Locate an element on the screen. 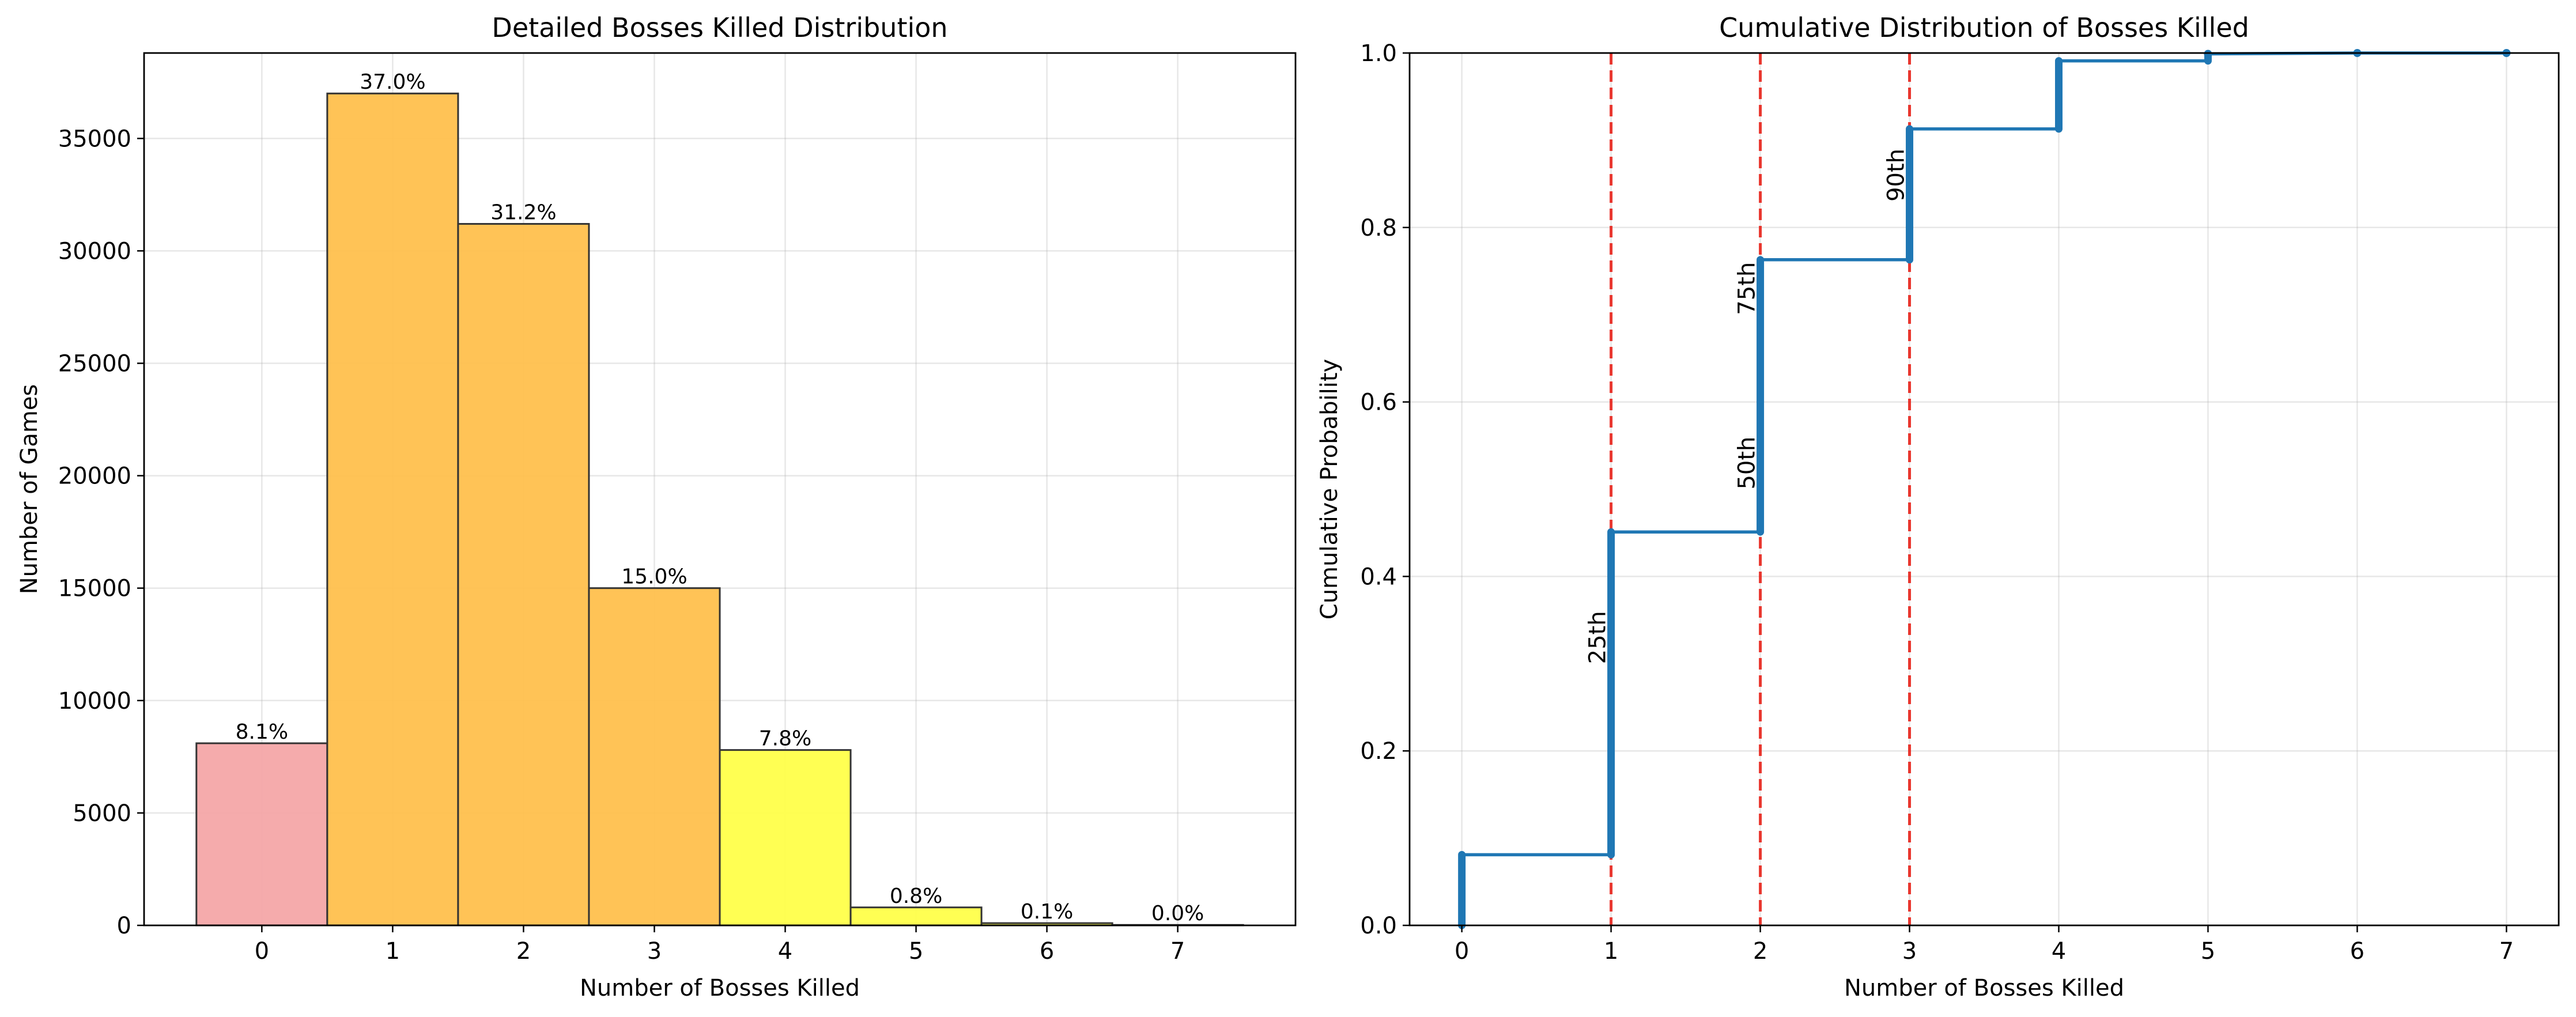  chart2-x-axis-label: Number of Bosses Killed is located at coordinates (1984, 988).